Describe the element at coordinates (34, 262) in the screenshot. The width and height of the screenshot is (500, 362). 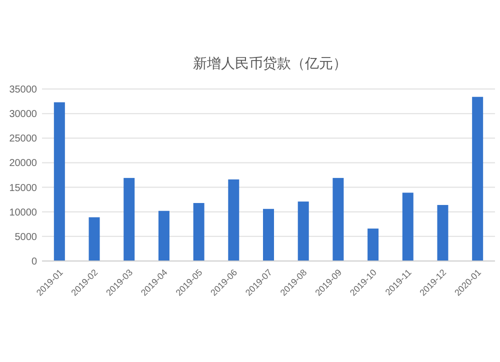
I see `y-tick-label: 0` at that location.